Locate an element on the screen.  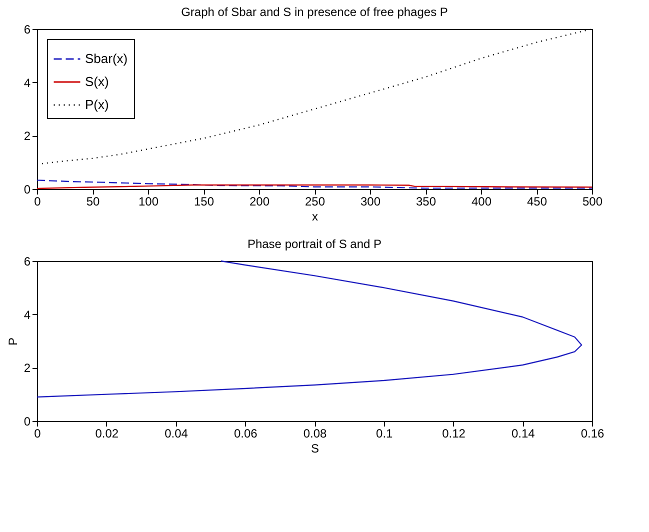
x-tick-label: 400 is located at coordinates (481, 201).